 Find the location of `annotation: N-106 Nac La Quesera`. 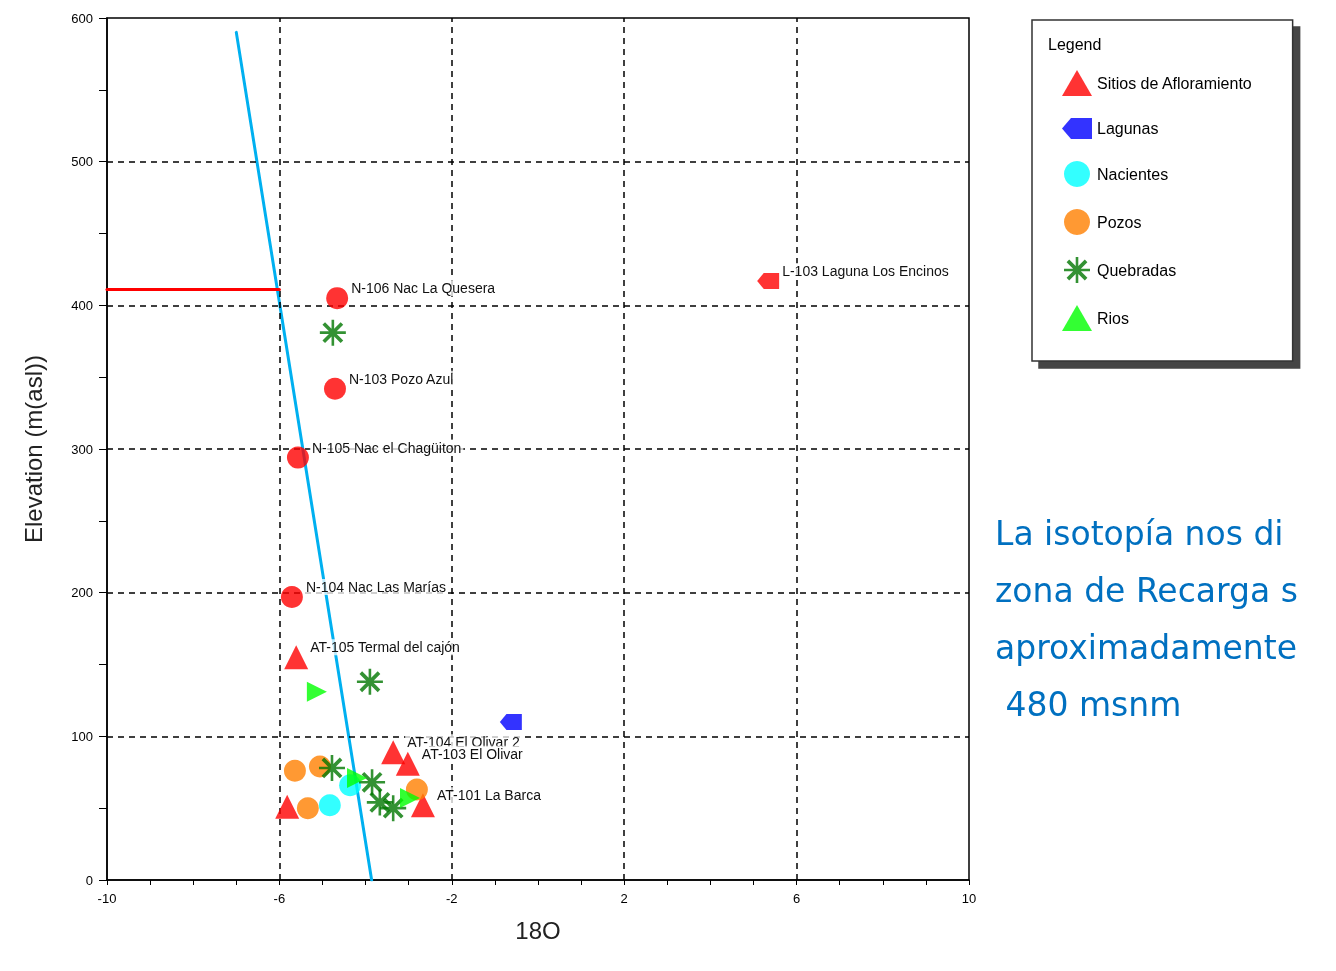

annotation: N-106 Nac La Quesera is located at coordinates (423, 288).